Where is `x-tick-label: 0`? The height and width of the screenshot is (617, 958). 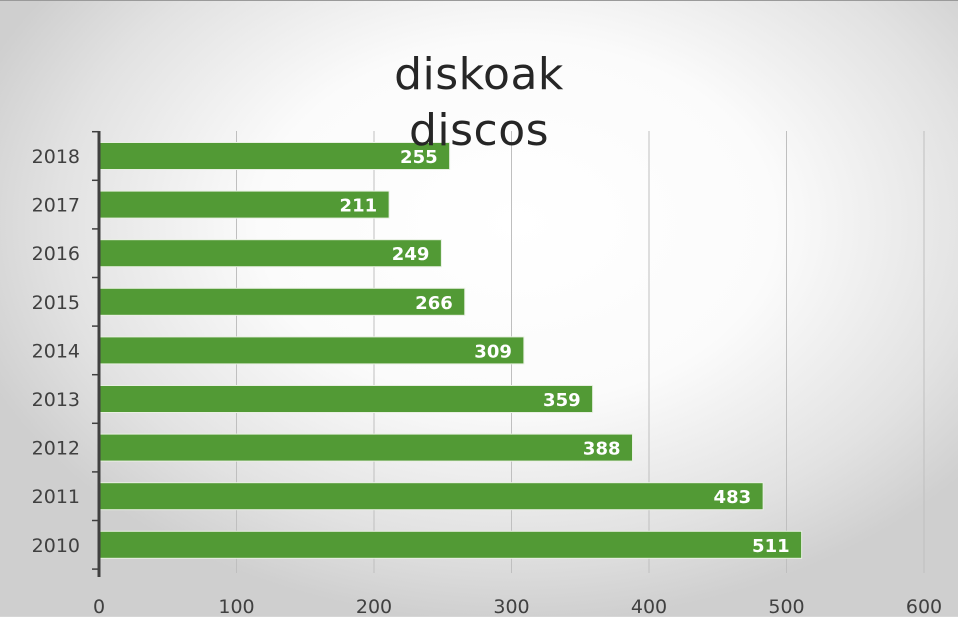
x-tick-label: 0 is located at coordinates (99, 606).